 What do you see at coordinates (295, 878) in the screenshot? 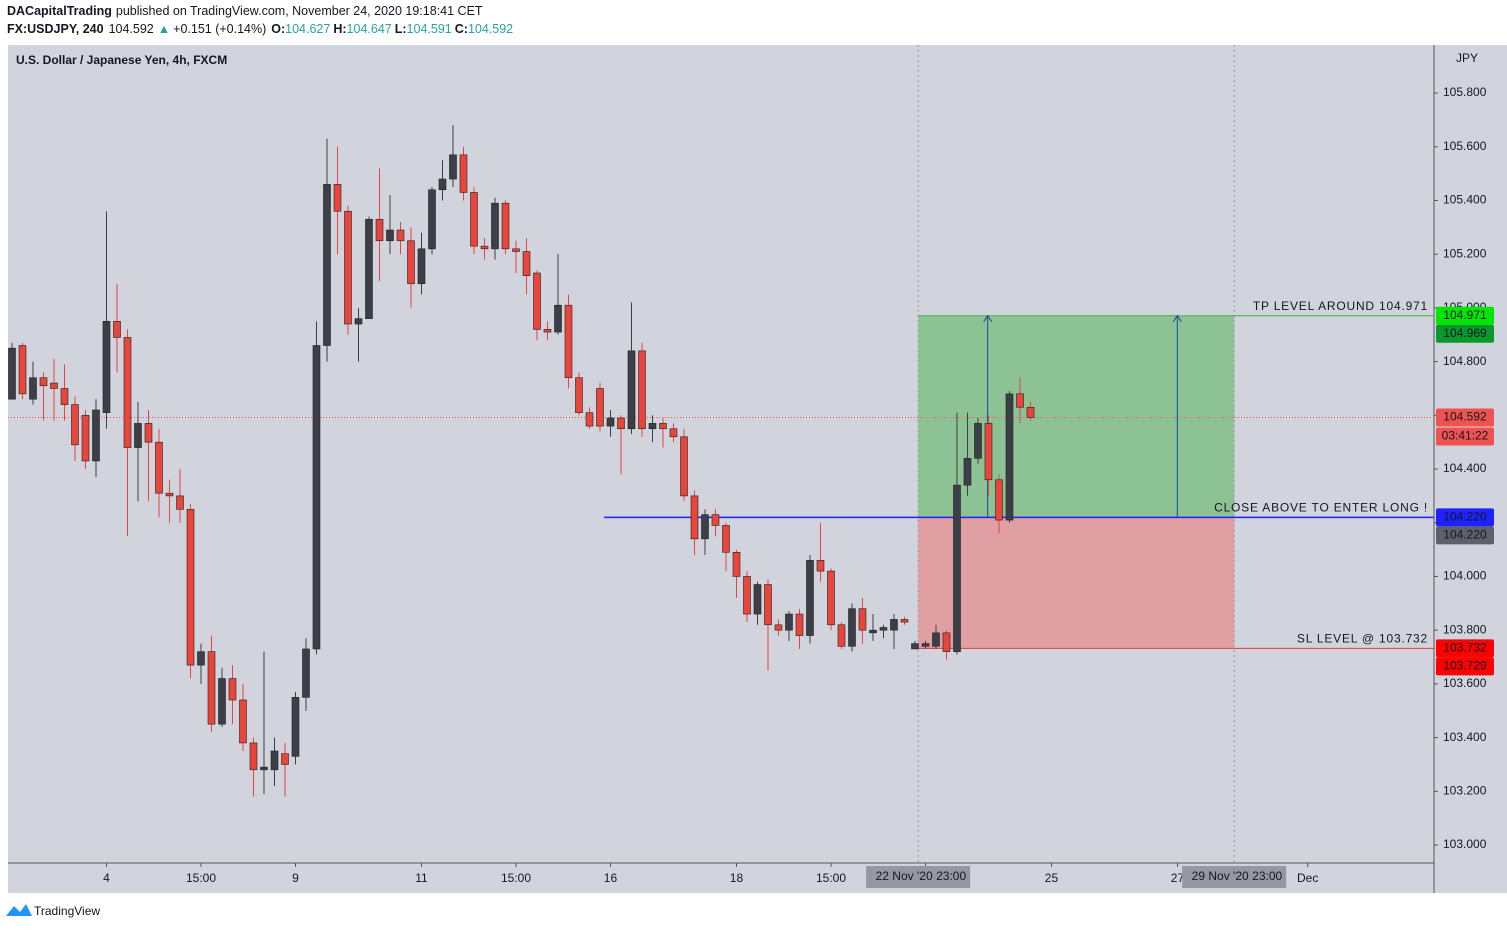
I see `x-tick-label: 9` at bounding box center [295, 878].